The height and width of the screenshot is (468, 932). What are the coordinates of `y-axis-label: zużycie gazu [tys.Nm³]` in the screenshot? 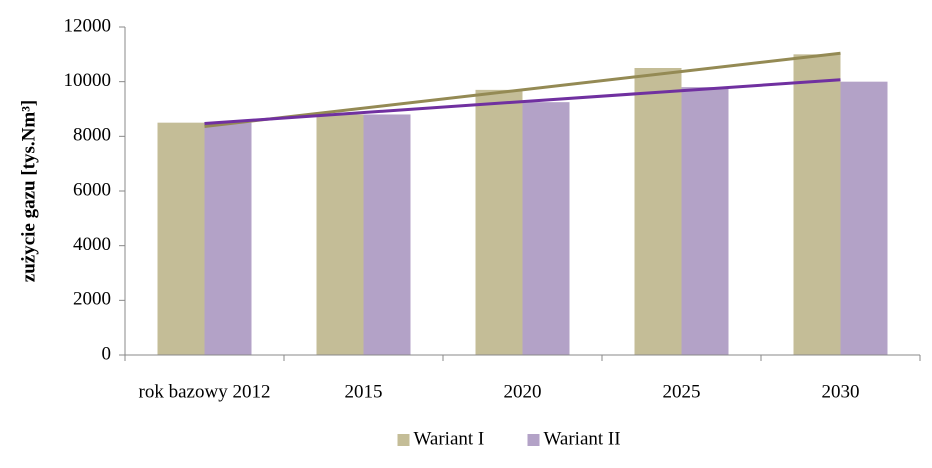 It's located at (28, 191).